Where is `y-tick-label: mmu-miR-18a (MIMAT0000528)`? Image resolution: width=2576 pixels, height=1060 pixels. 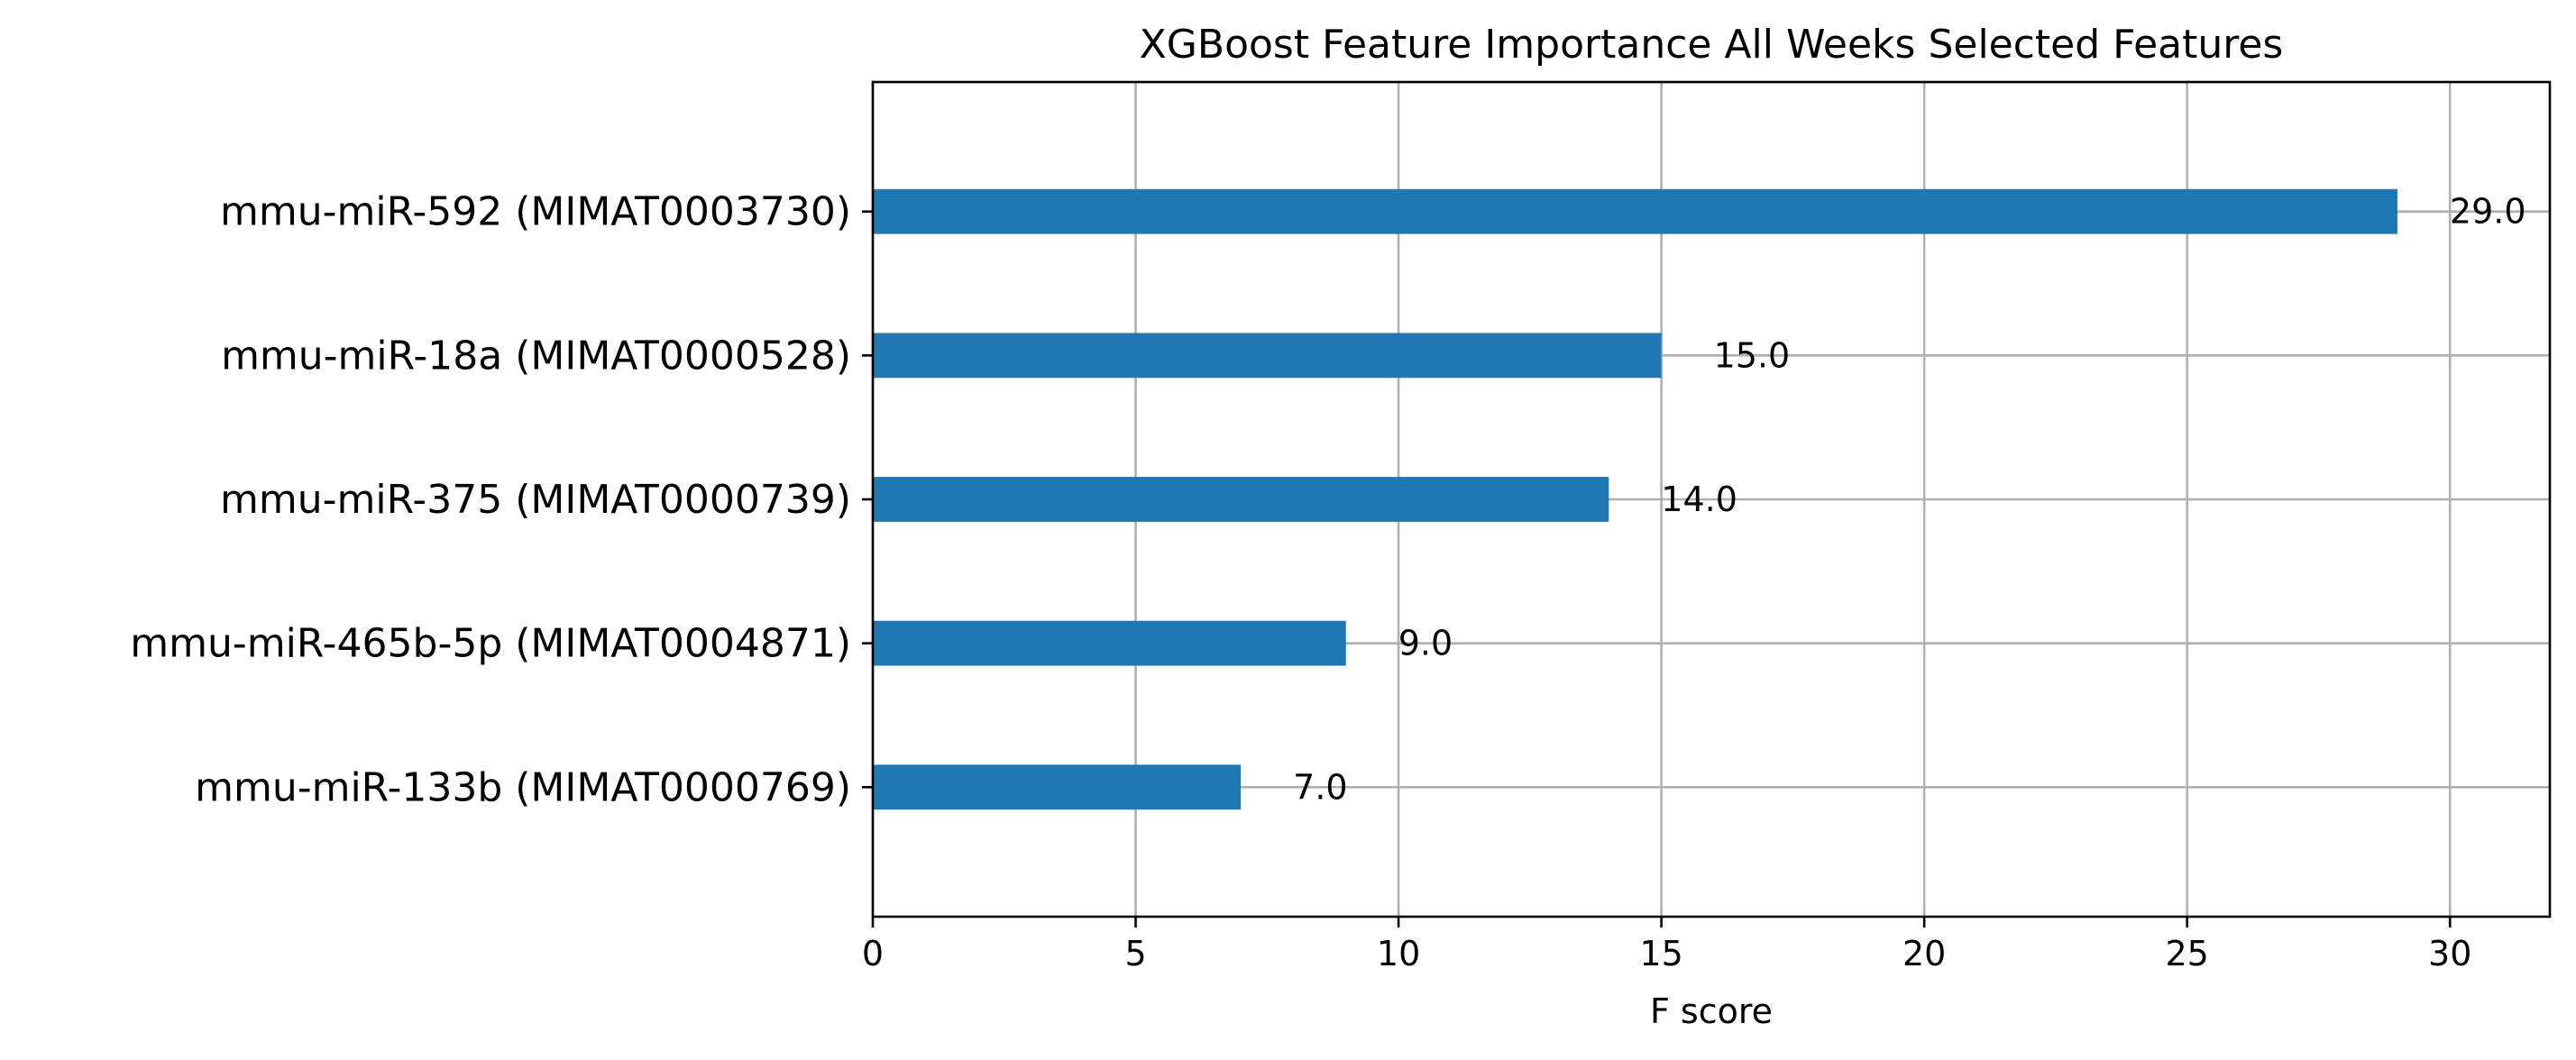
y-tick-label: mmu-miR-18a (MIMAT0000528) is located at coordinates (536, 356).